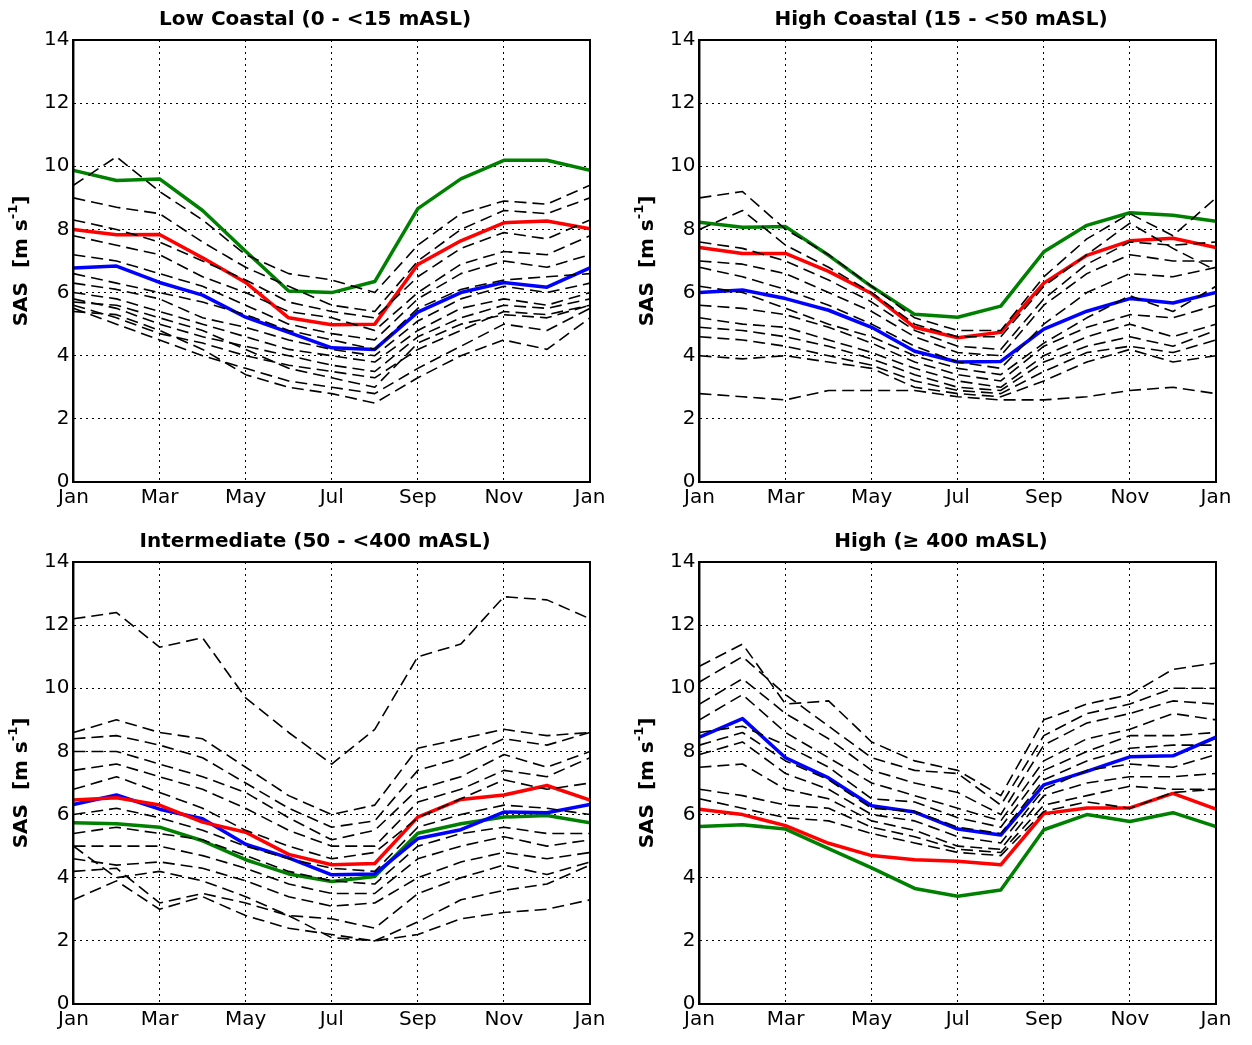 The width and height of the screenshot is (1252, 1045). What do you see at coordinates (315, 540) in the screenshot?
I see `chart-title: Intermediate (50 - <400 mASL)` at bounding box center [315, 540].